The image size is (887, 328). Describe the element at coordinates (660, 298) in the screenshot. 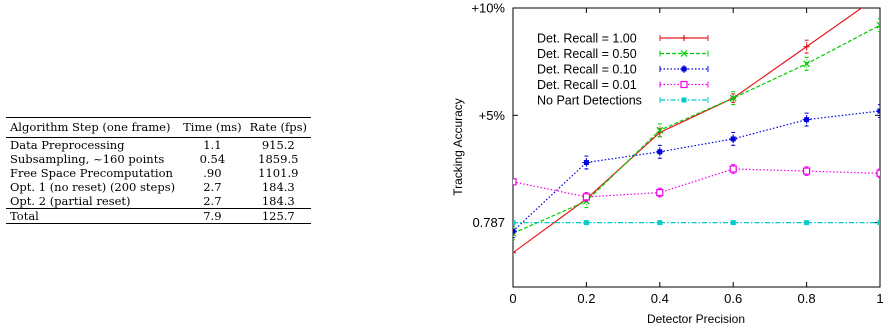

I see `x-tick-label: 0.4` at that location.